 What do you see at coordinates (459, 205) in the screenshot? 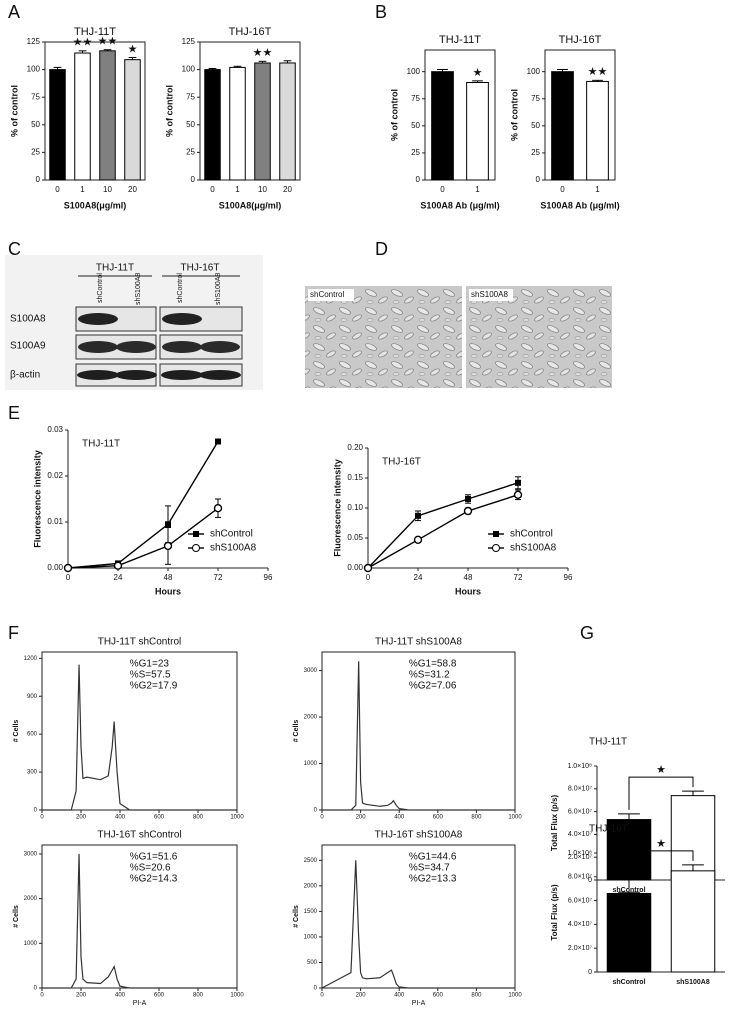
I see `x-axis-label: S100A8 Ab (μg/ml)` at bounding box center [459, 205].